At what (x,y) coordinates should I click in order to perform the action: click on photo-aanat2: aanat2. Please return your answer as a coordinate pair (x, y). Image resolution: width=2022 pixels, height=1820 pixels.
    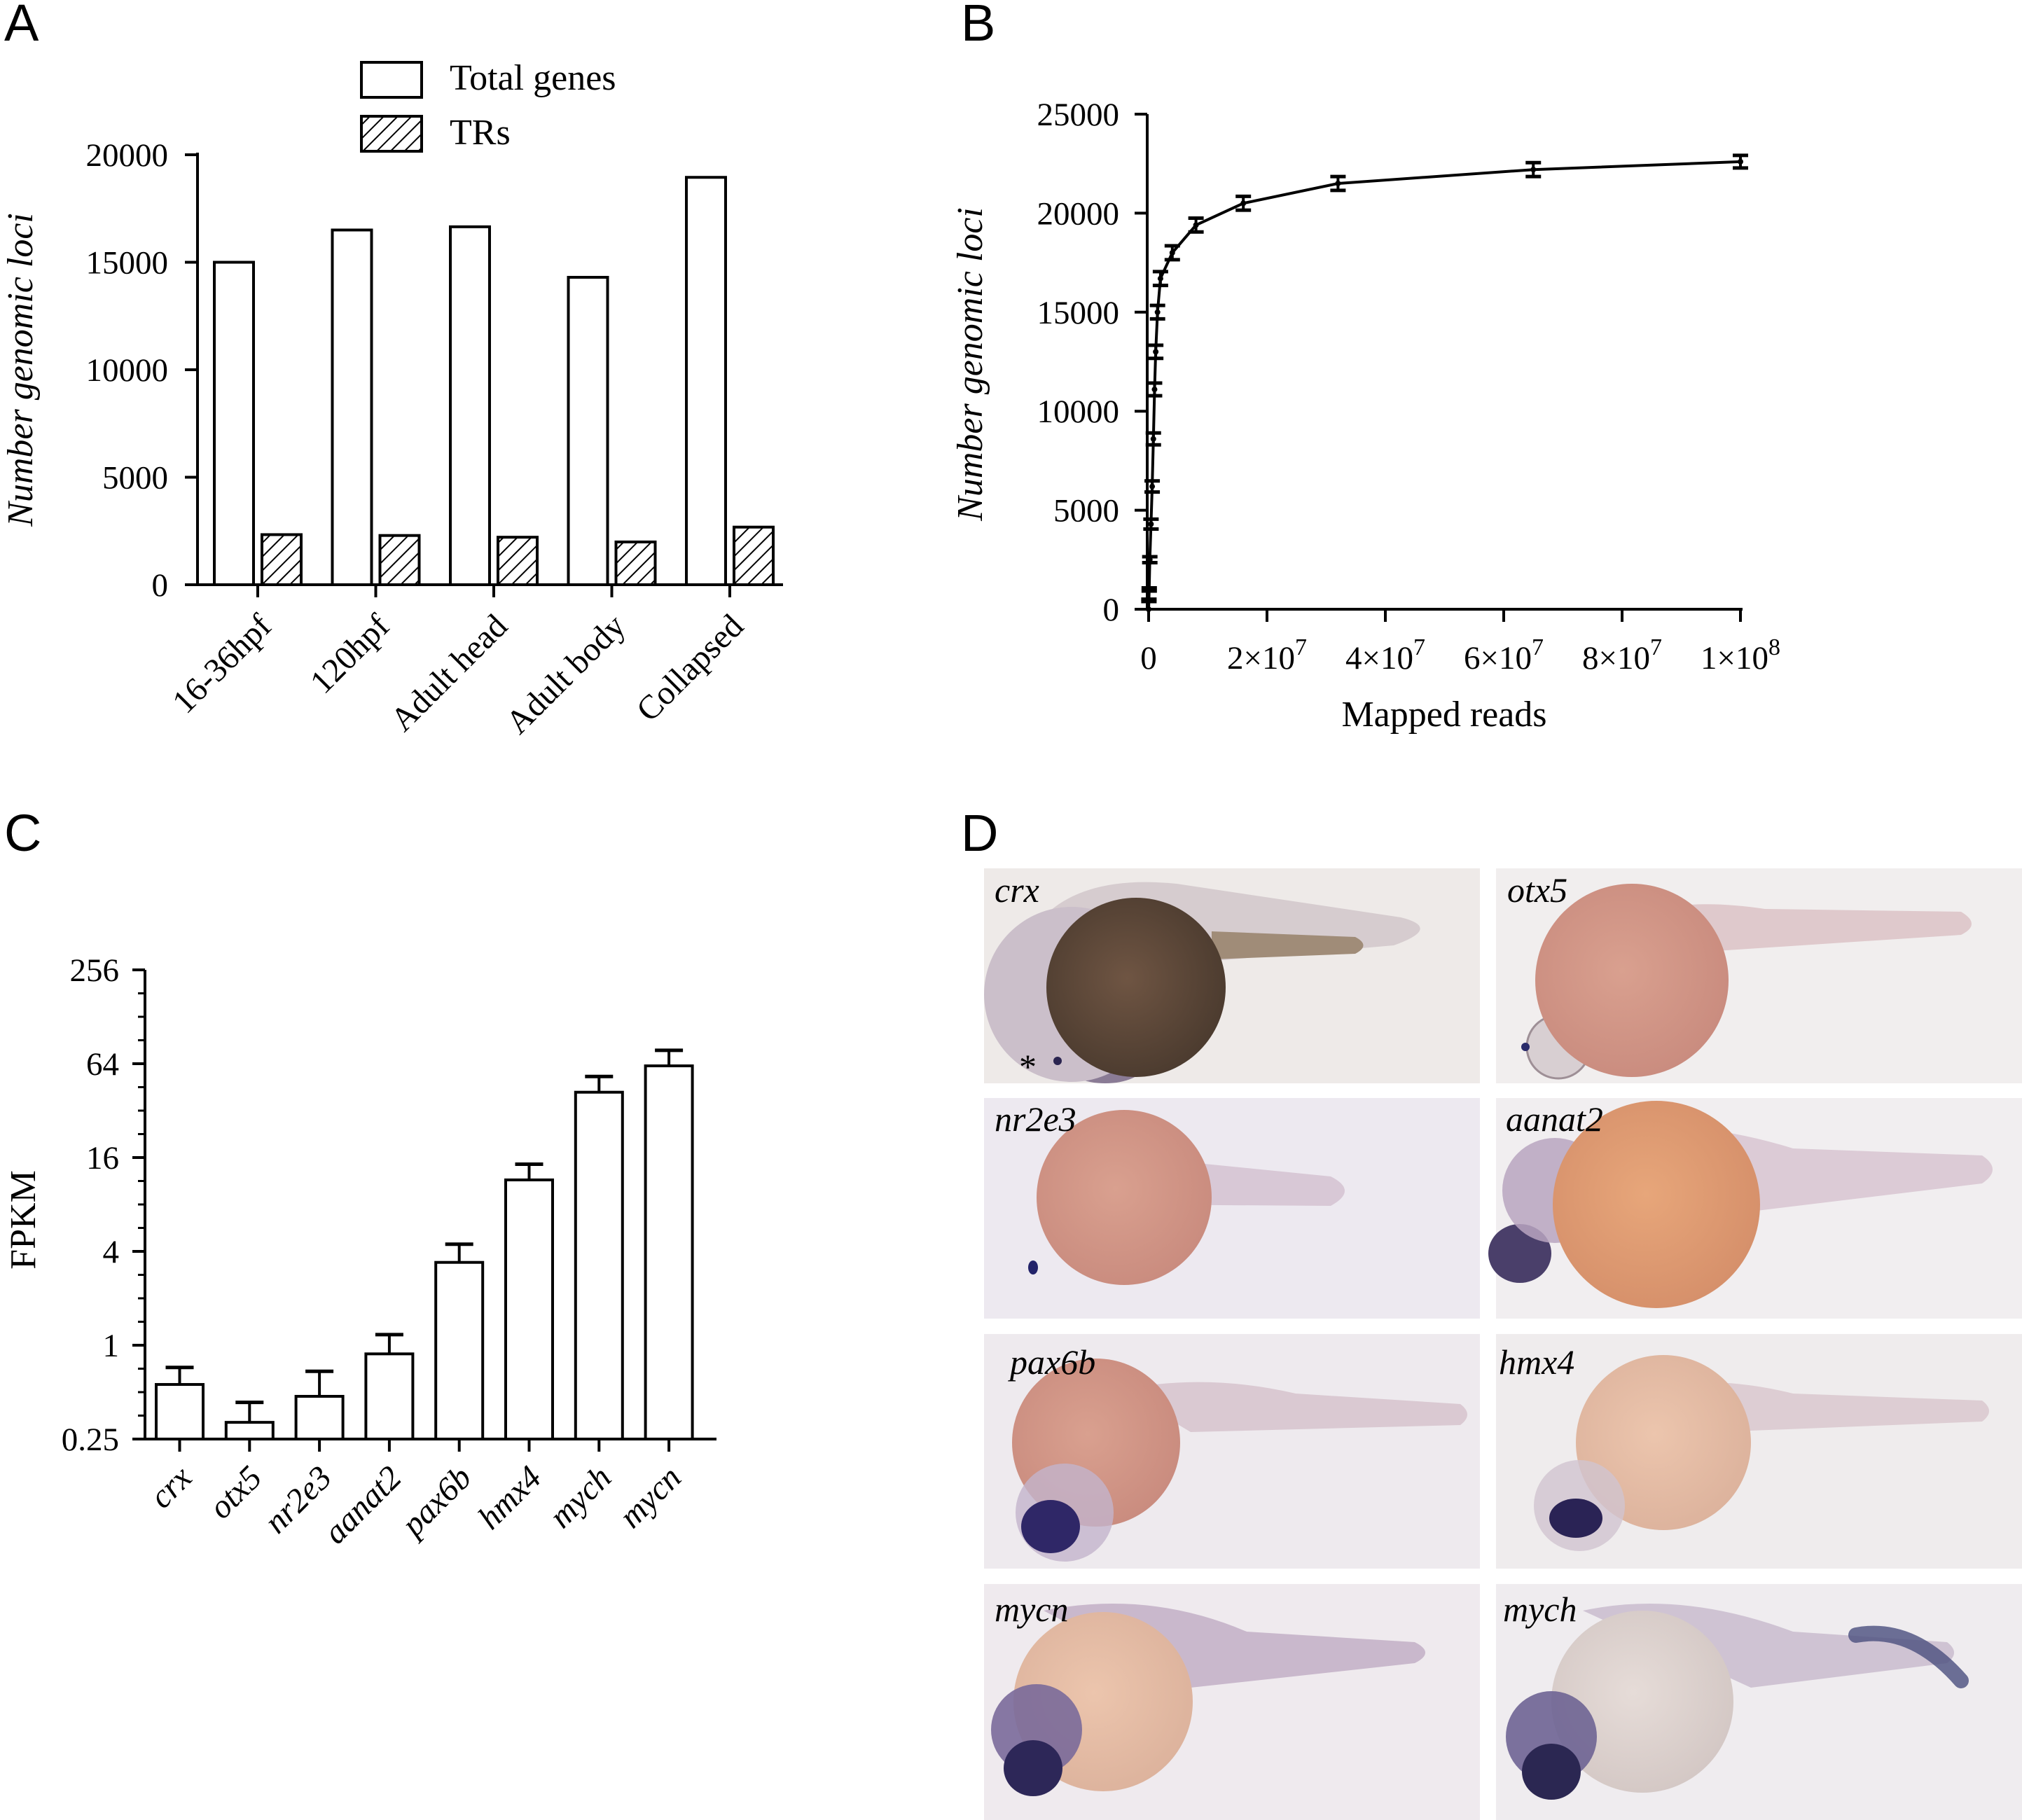
    Looking at the image, I should click on (1755, 1208).